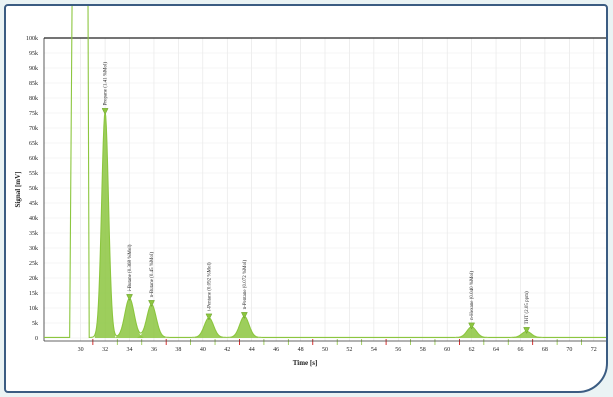 Image resolution: width=613 pixels, height=397 pixels. I want to click on y-tick-label: 5k, so click(35, 324).